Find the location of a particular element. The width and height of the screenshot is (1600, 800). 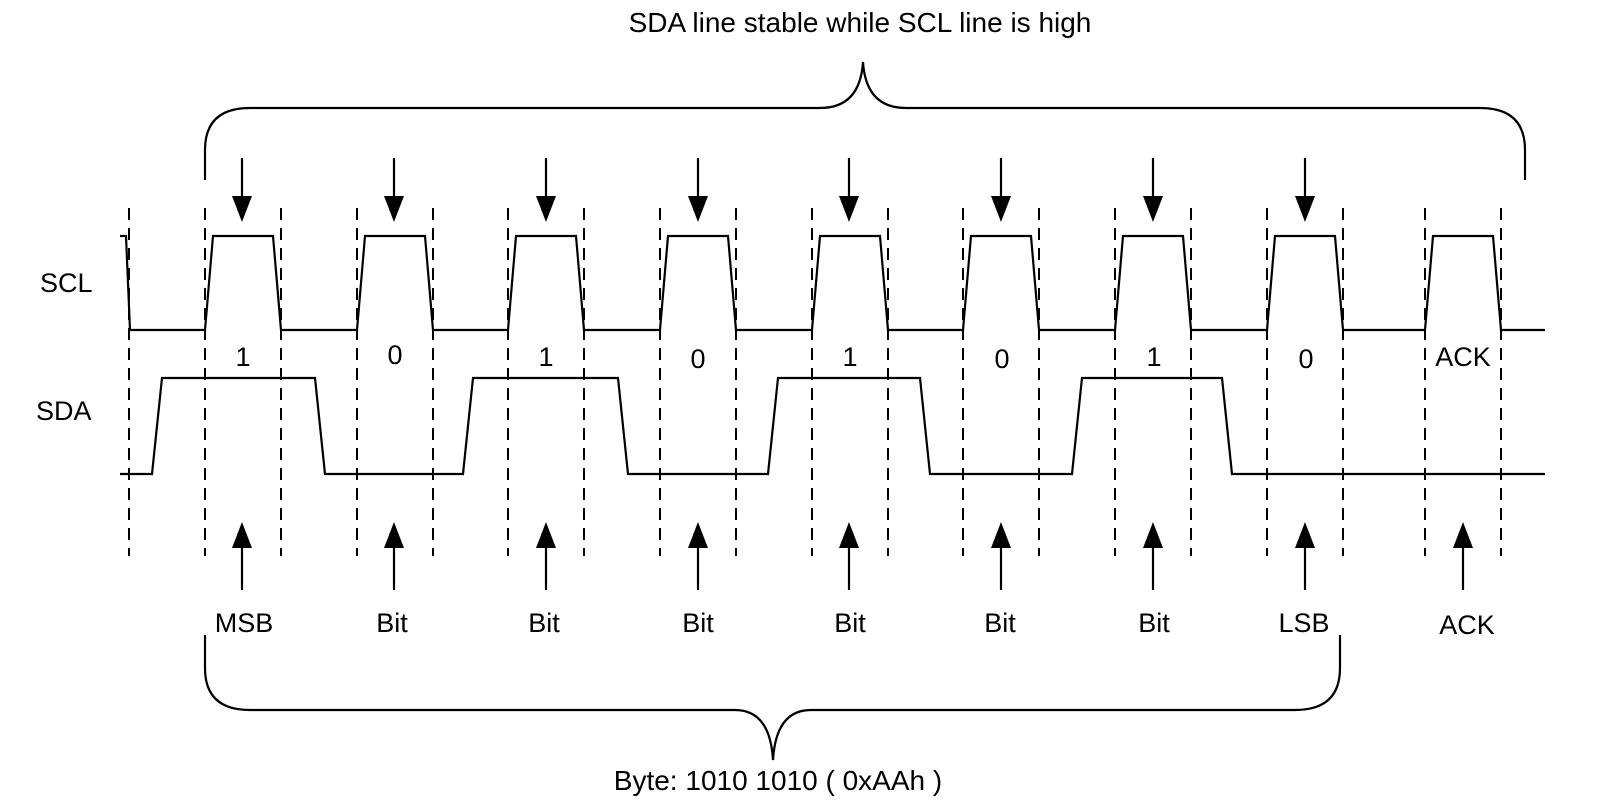

scl-label: SCL is located at coordinates (66, 283).